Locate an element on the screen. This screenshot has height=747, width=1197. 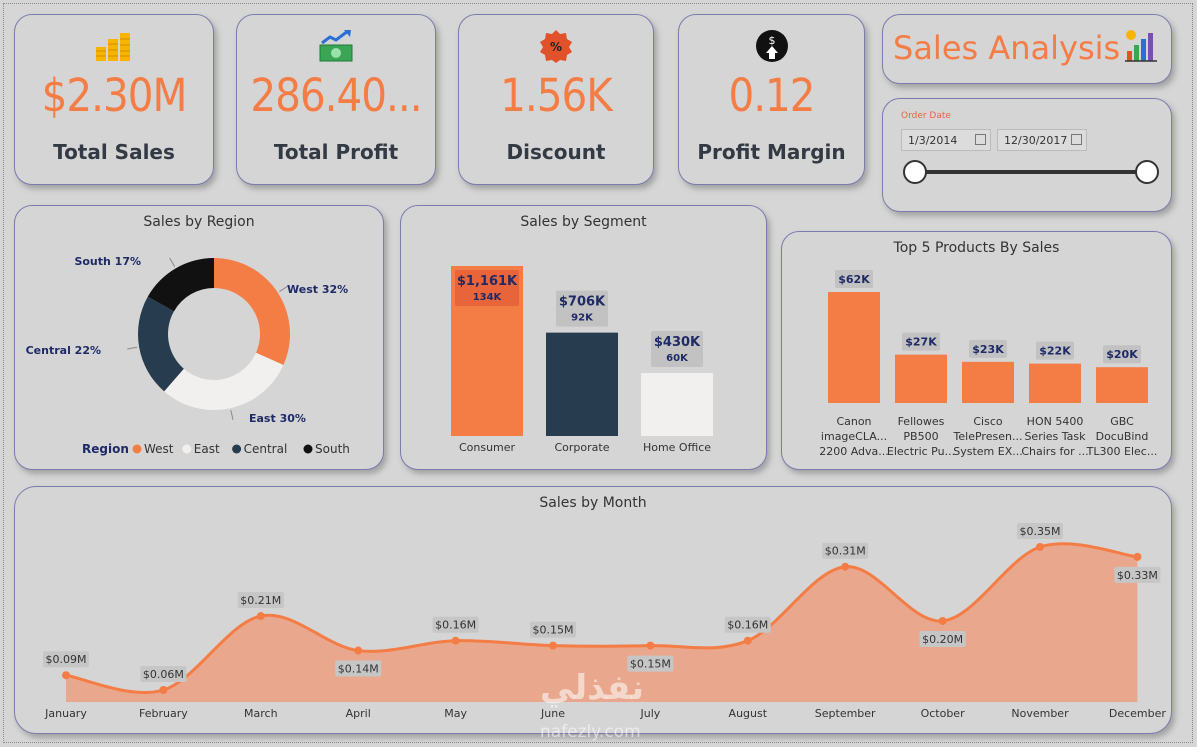
point-value-label: $0.09M is located at coordinates (66, 659).